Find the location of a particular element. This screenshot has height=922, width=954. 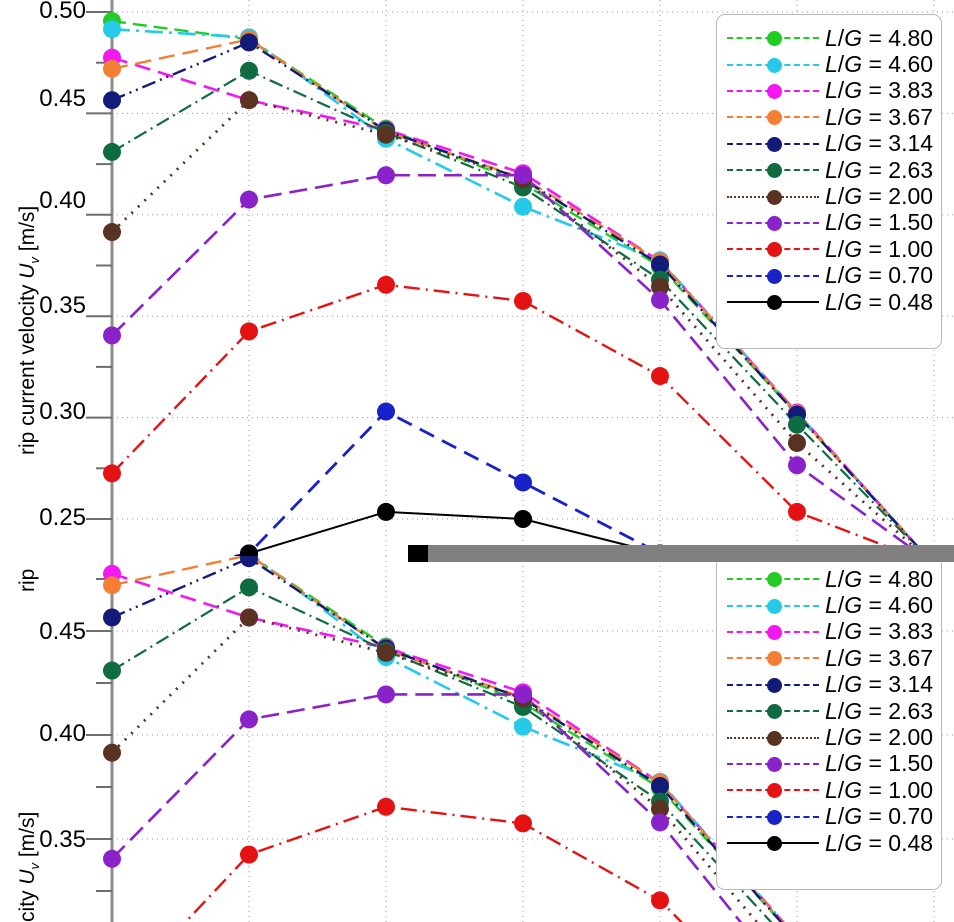

y-axis-label-bottom: city Uv [m/s] is located at coordinates (29, 867).